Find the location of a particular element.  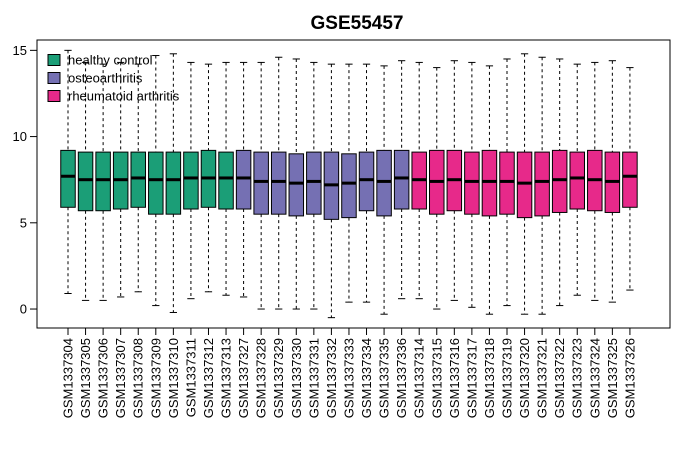

x-tick-label: GSM1337324 is located at coordinates (594, 378).